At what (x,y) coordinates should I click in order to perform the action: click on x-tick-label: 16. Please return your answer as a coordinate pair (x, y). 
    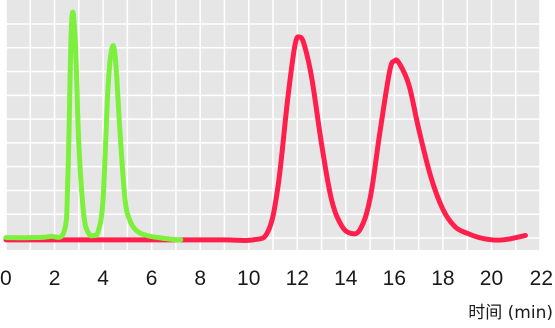
    Looking at the image, I should click on (394, 278).